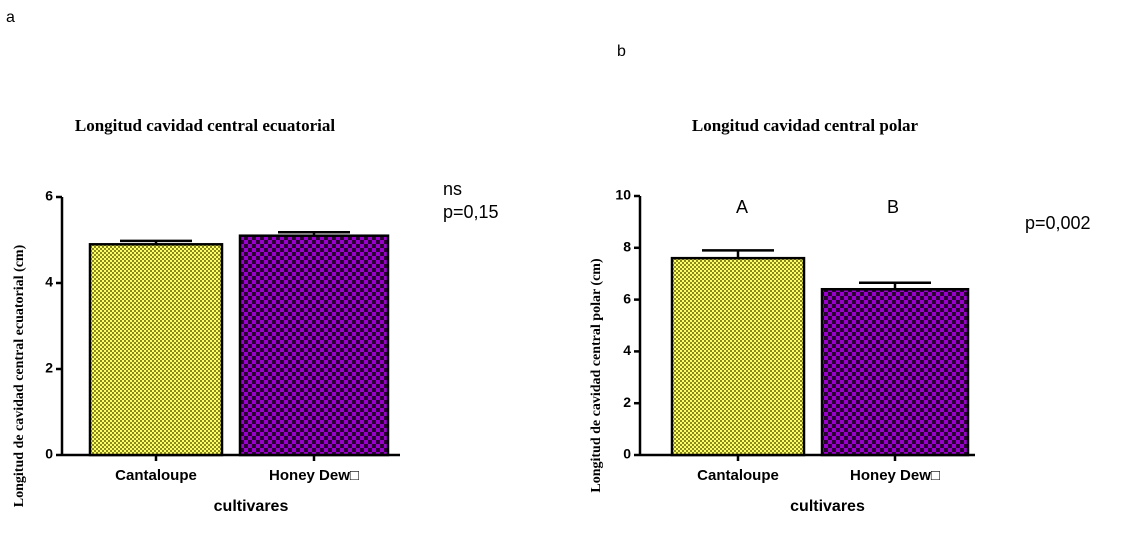  I want to click on y-tick-label: 10, so click(623, 195).